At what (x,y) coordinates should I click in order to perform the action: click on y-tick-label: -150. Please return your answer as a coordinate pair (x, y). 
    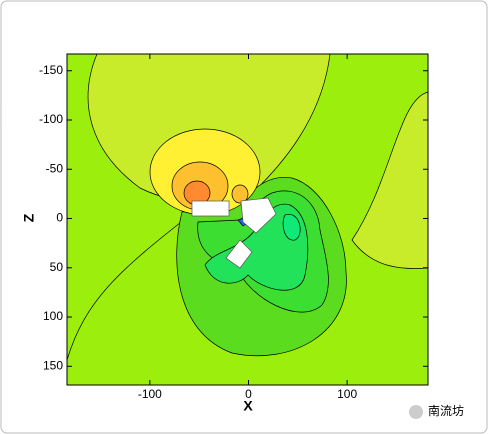
    Looking at the image, I should click on (51, 70).